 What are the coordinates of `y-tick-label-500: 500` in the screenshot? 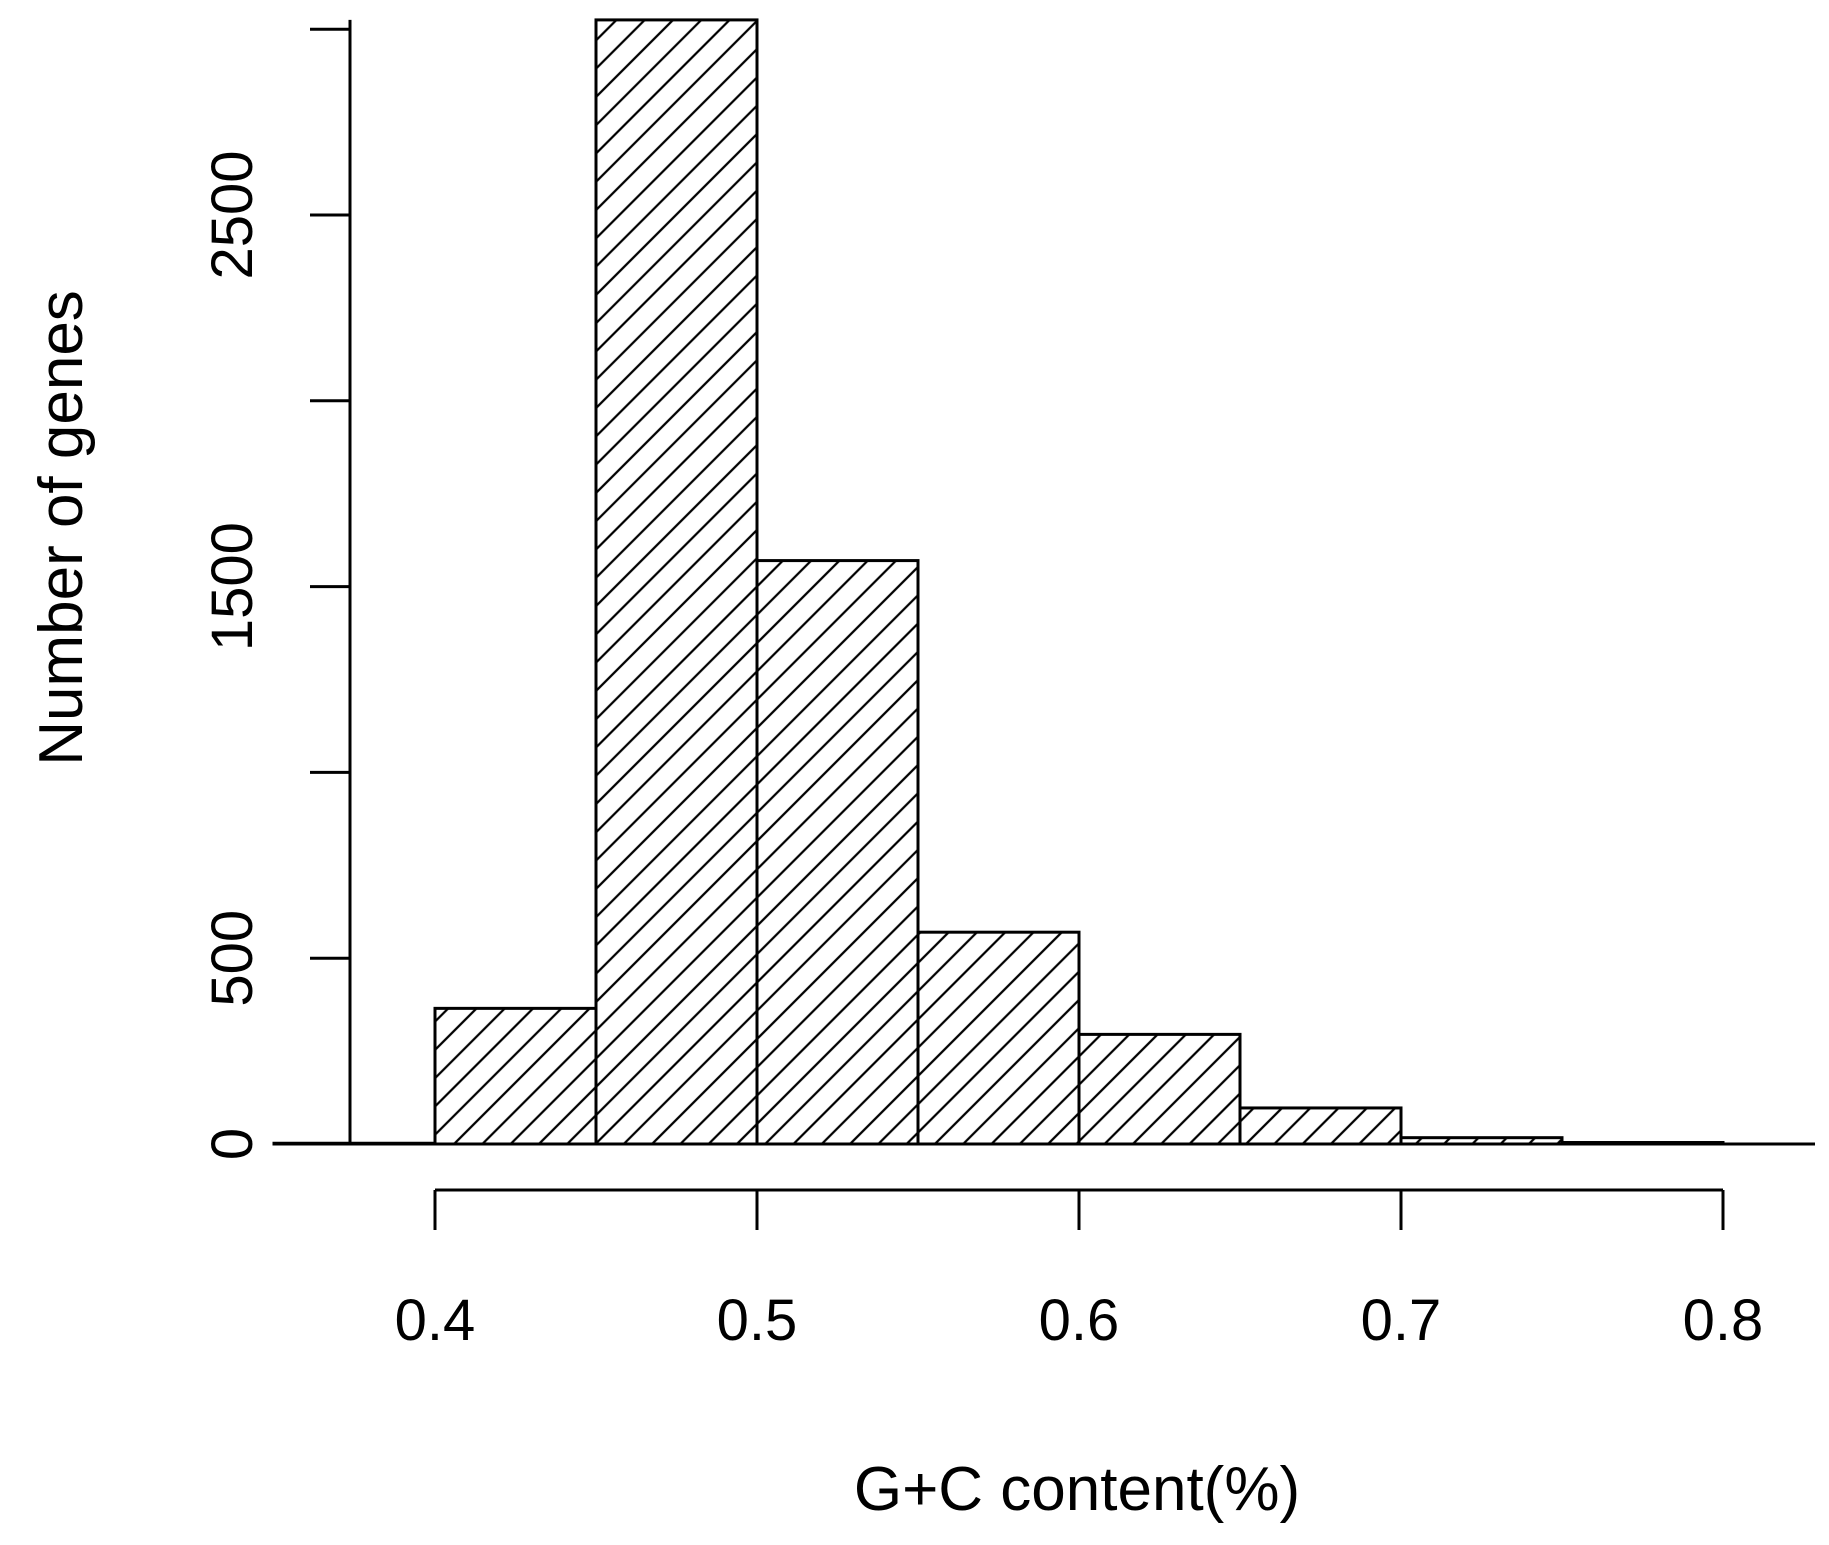 It's located at (232, 958).